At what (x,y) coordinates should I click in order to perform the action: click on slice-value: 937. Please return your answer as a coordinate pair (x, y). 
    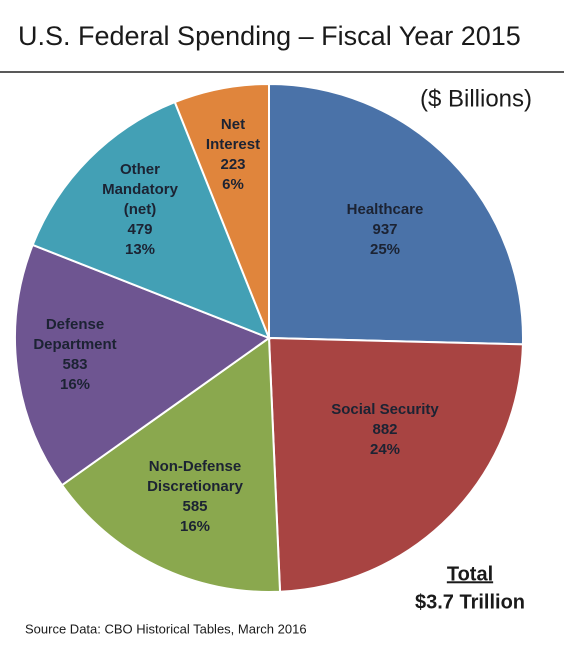
    Looking at the image, I should click on (384, 229).